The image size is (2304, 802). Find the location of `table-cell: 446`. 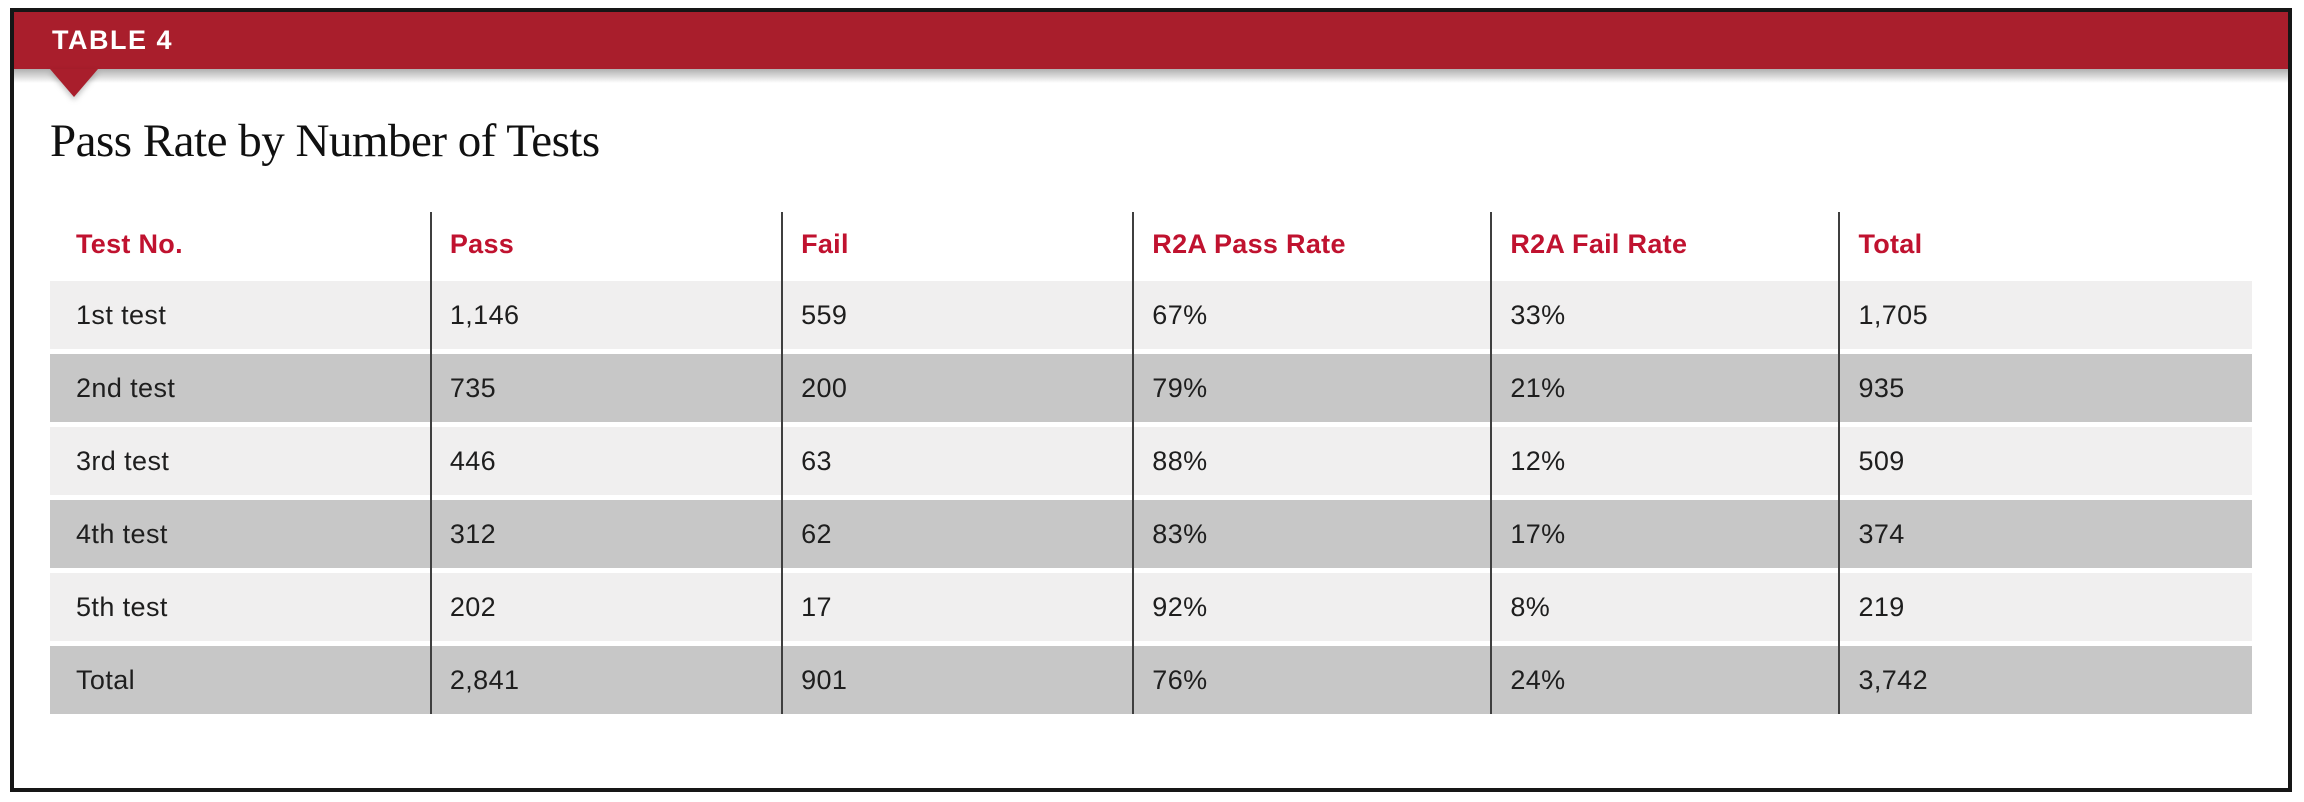

table-cell: 446 is located at coordinates (473, 460).